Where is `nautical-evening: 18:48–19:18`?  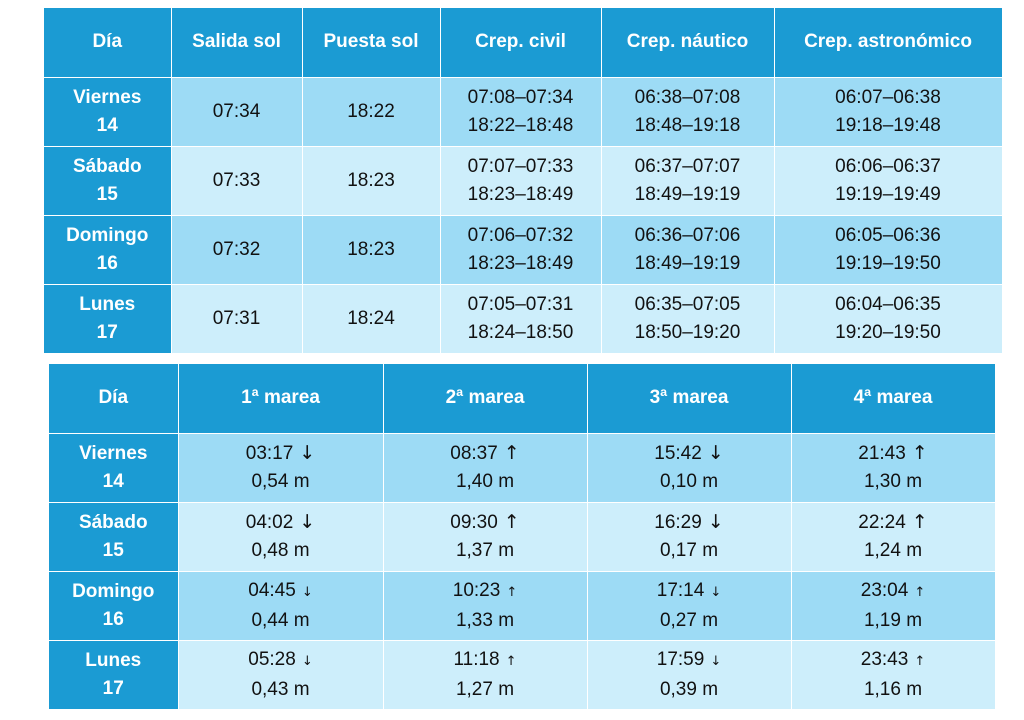
nautical-evening: 18:48–19:18 is located at coordinates (687, 125).